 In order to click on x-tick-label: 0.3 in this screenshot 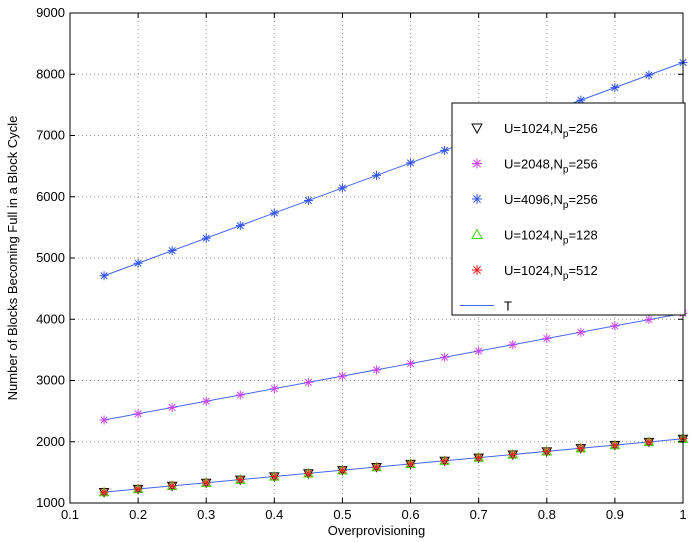, I will do `click(206, 514)`.